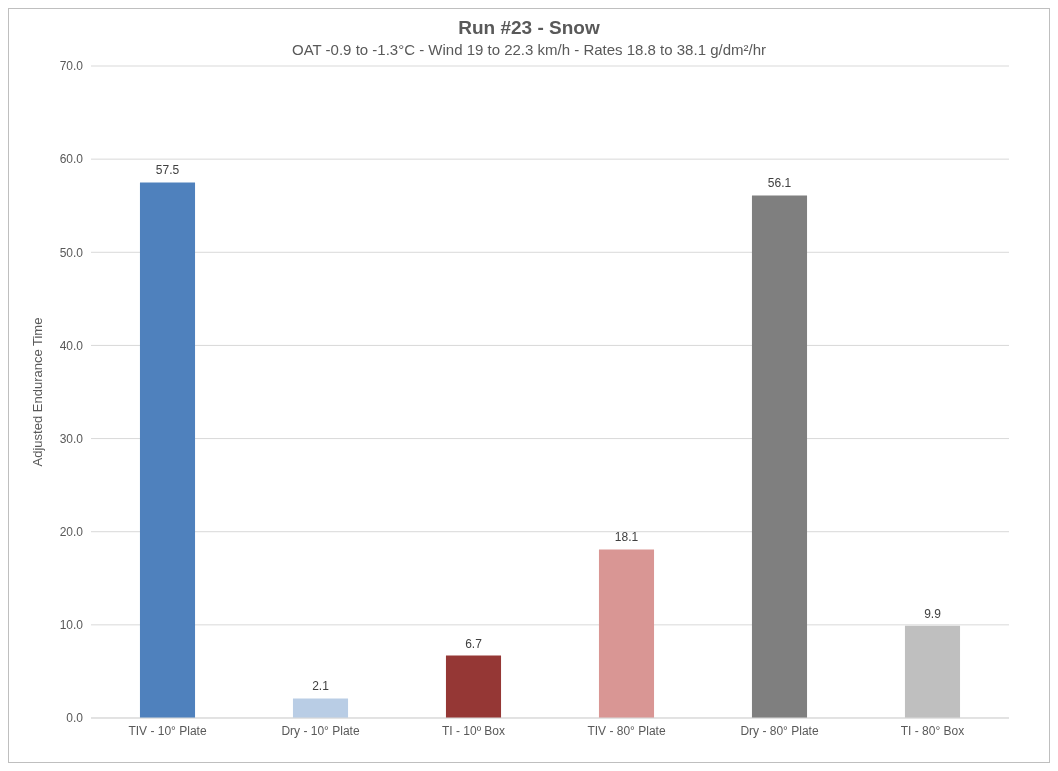  What do you see at coordinates (71, 438) in the screenshot?
I see `y-tick-label: 30.0` at bounding box center [71, 438].